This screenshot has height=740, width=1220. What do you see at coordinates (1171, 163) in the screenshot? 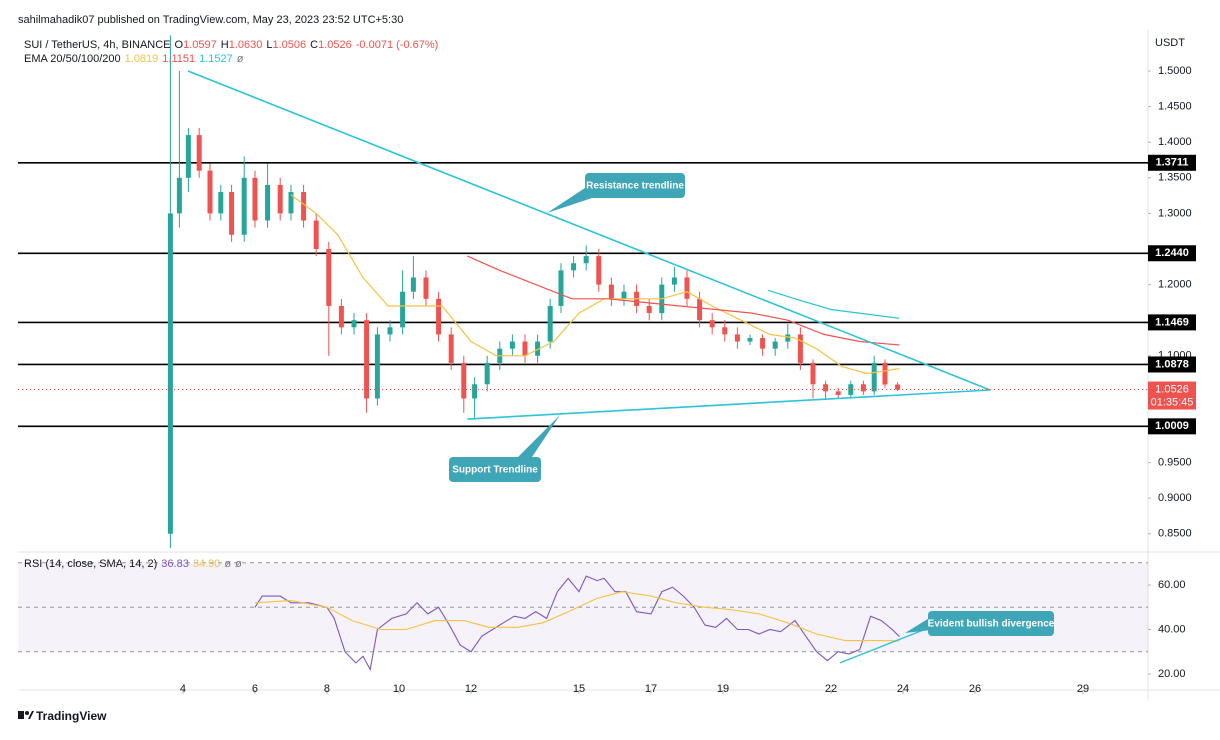
I see `level-label: 1.3711` at bounding box center [1171, 163].